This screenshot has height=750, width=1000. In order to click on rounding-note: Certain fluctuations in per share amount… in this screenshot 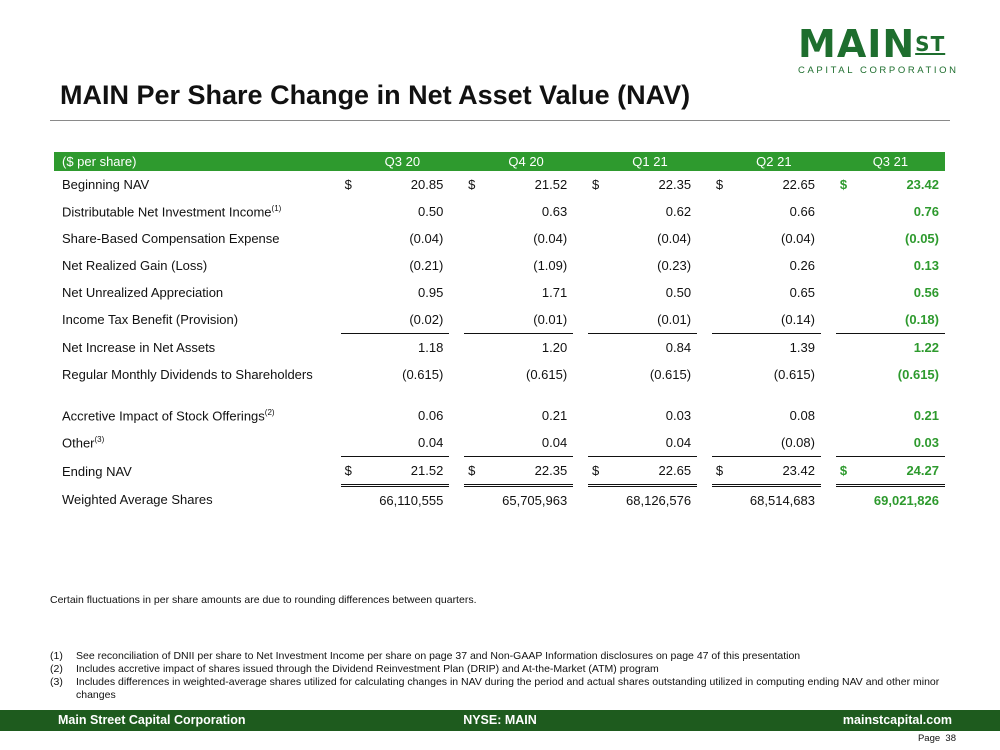, I will do `click(263, 600)`.